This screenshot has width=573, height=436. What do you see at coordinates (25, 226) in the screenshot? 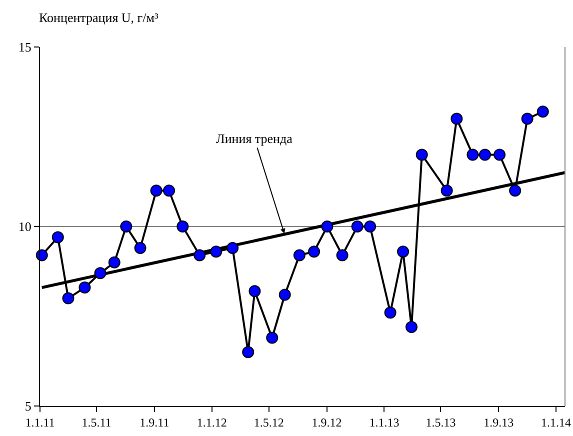
I see `y-tick-label: 10` at bounding box center [25, 226].